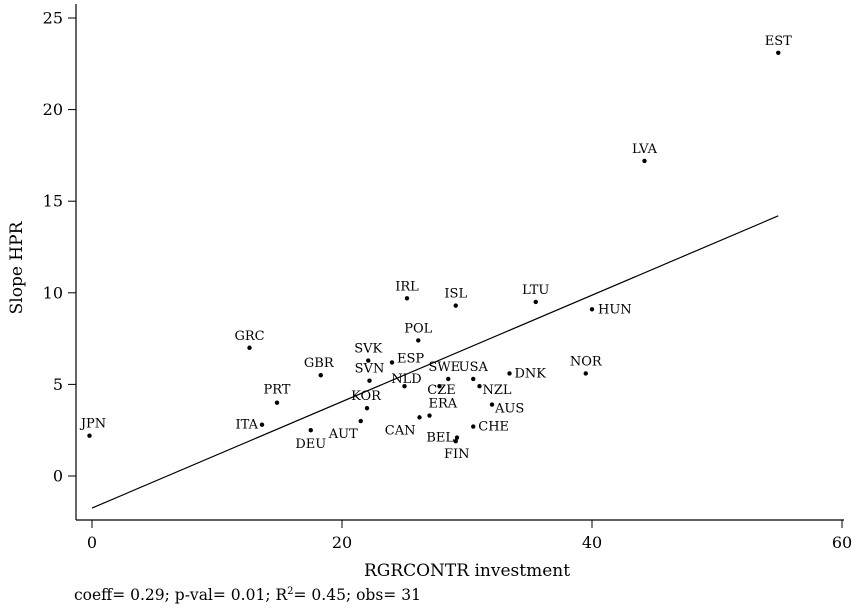 The width and height of the screenshot is (858, 615). I want to click on point-label-prt: PRT, so click(277, 390).